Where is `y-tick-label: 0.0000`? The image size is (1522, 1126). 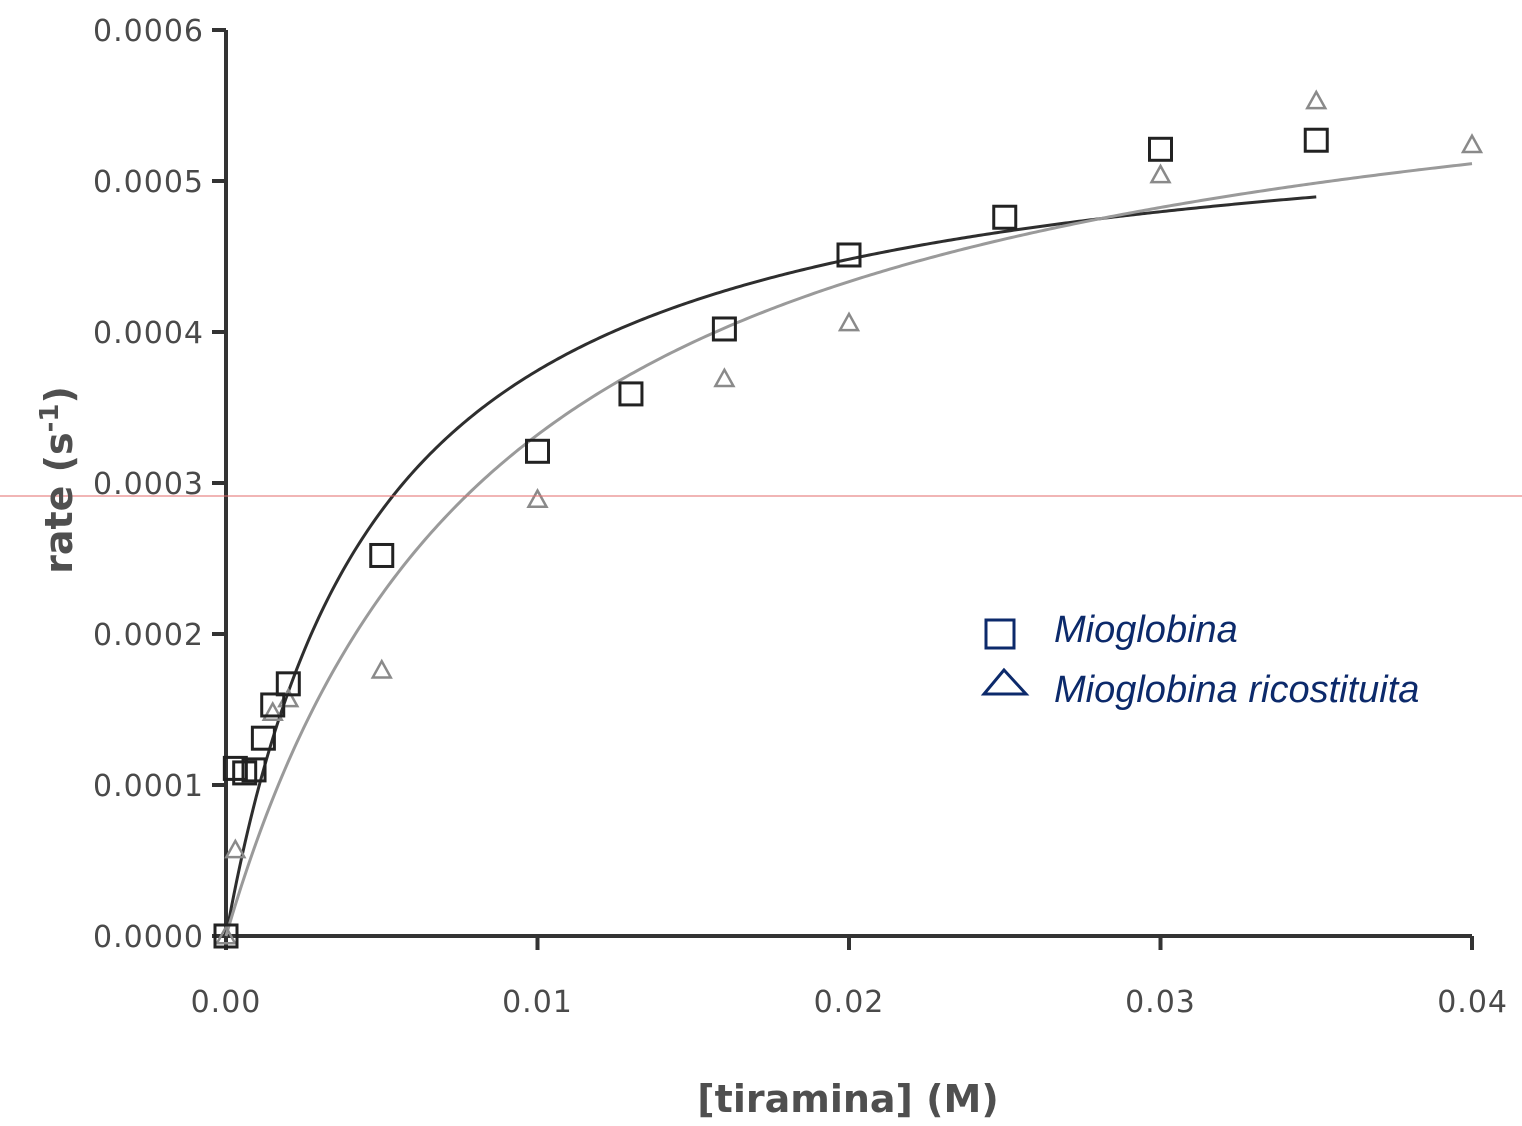 y-tick-label: 0.0000 is located at coordinates (148, 937).